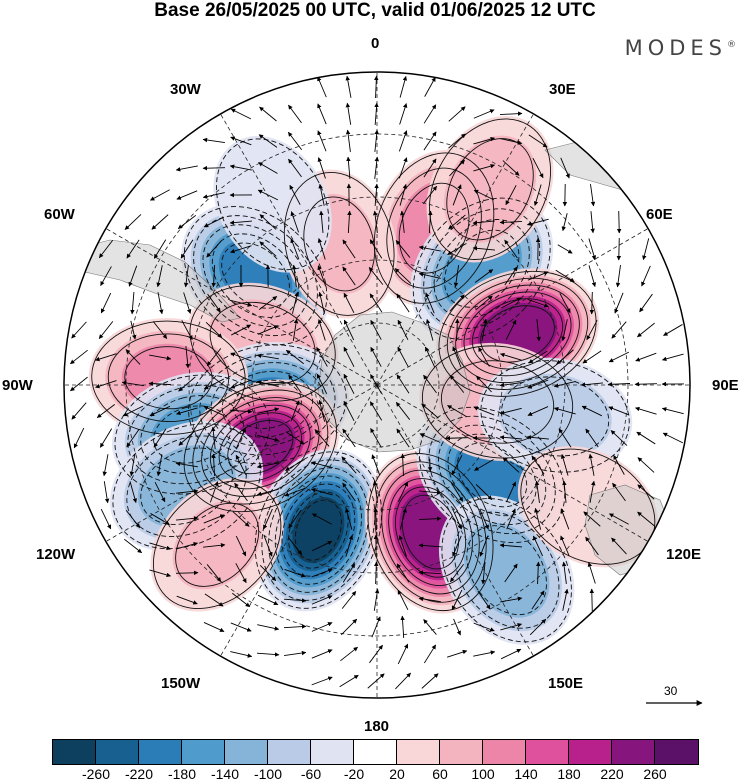  I want to click on meridian-line, so click(241, 463).